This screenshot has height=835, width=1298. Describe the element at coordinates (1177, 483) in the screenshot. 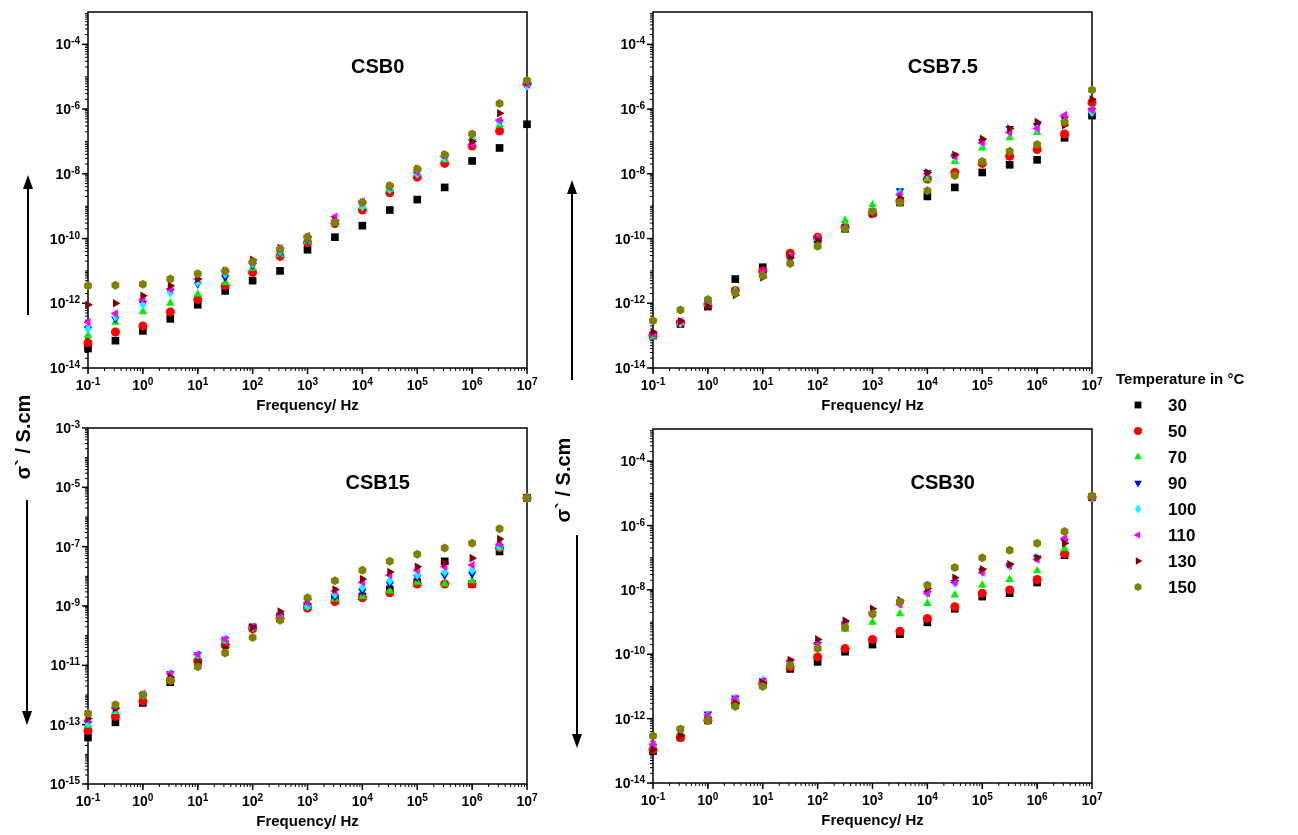

I see `legend-label: 90` at that location.